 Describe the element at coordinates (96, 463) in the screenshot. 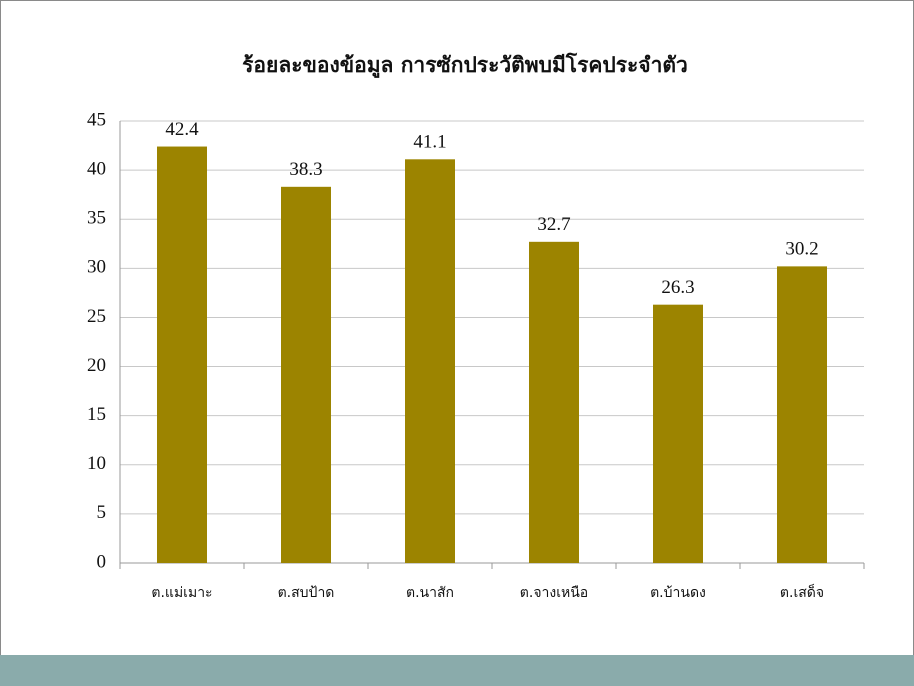

I see `y-tick-label: 10` at that location.